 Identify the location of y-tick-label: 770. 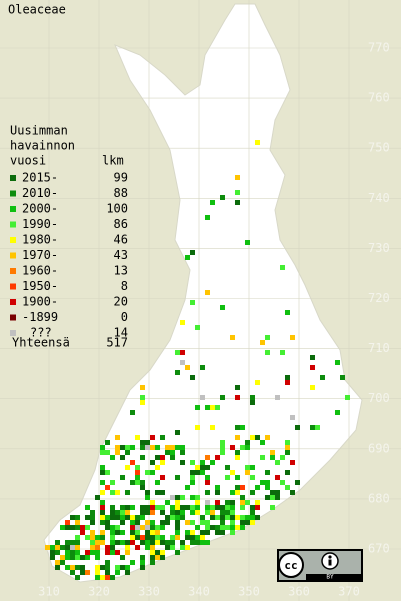
(379, 48).